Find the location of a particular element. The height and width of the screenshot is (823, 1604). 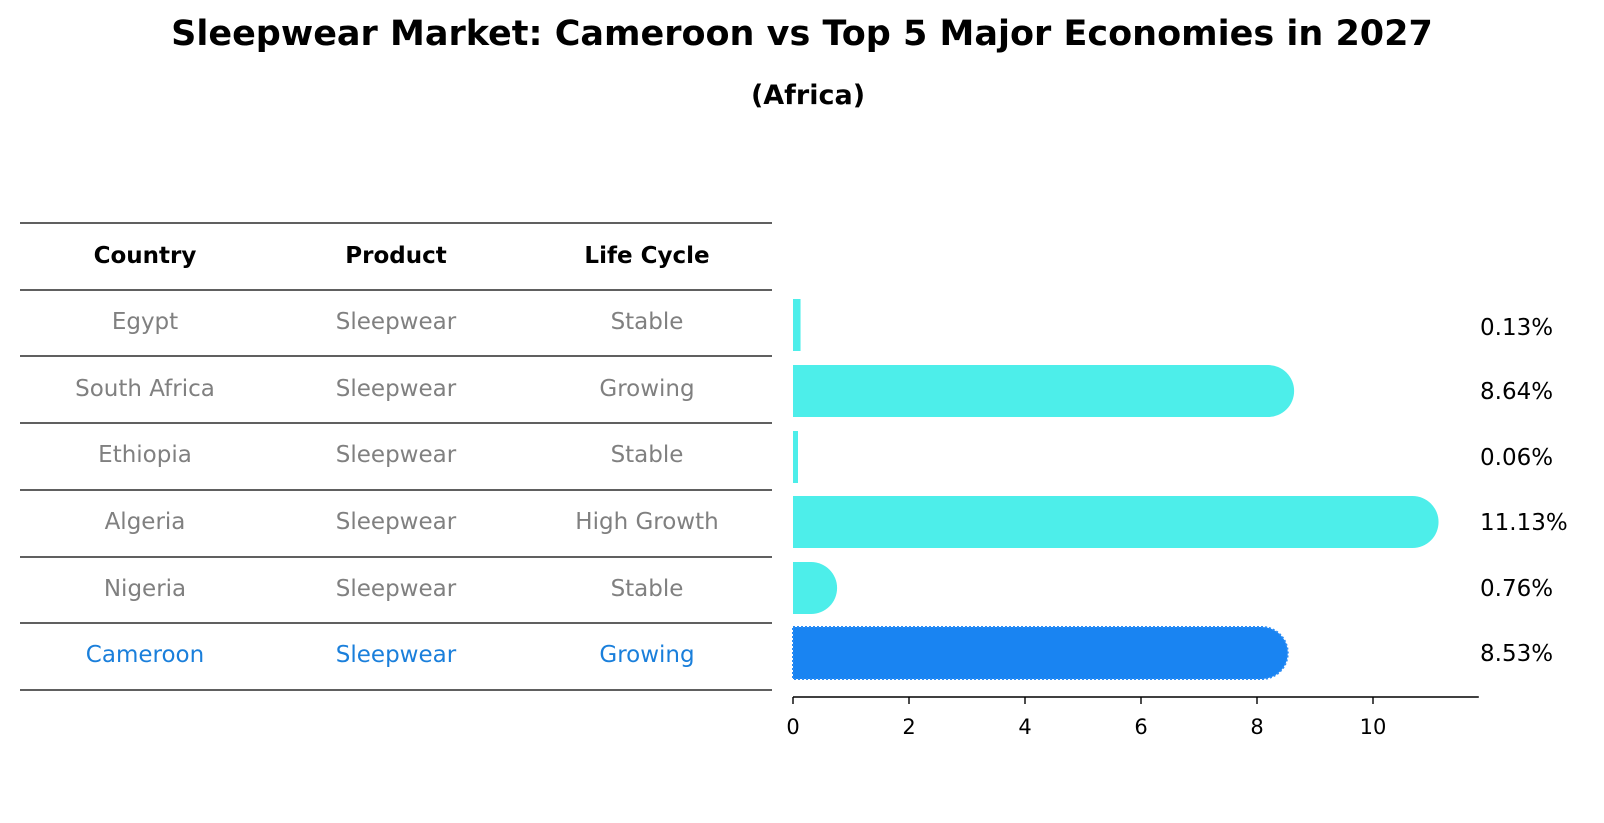

x-tick-label: 10 is located at coordinates (1373, 727).